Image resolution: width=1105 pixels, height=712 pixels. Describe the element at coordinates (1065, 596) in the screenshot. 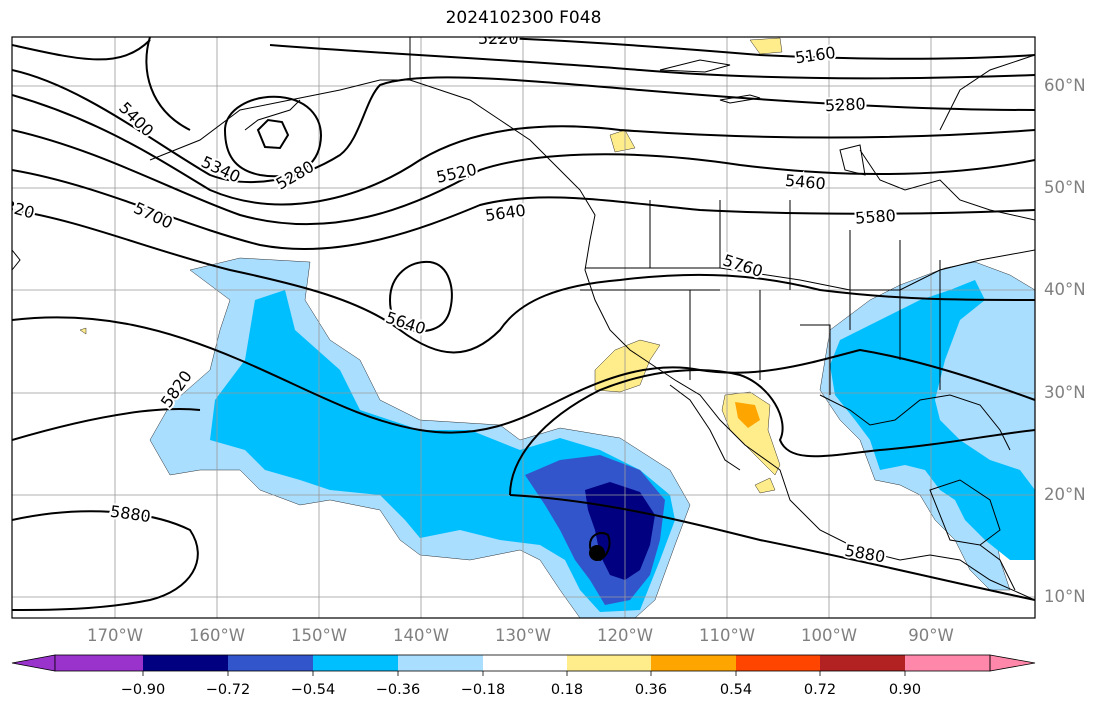

I see `lat-label: 10°N` at that location.